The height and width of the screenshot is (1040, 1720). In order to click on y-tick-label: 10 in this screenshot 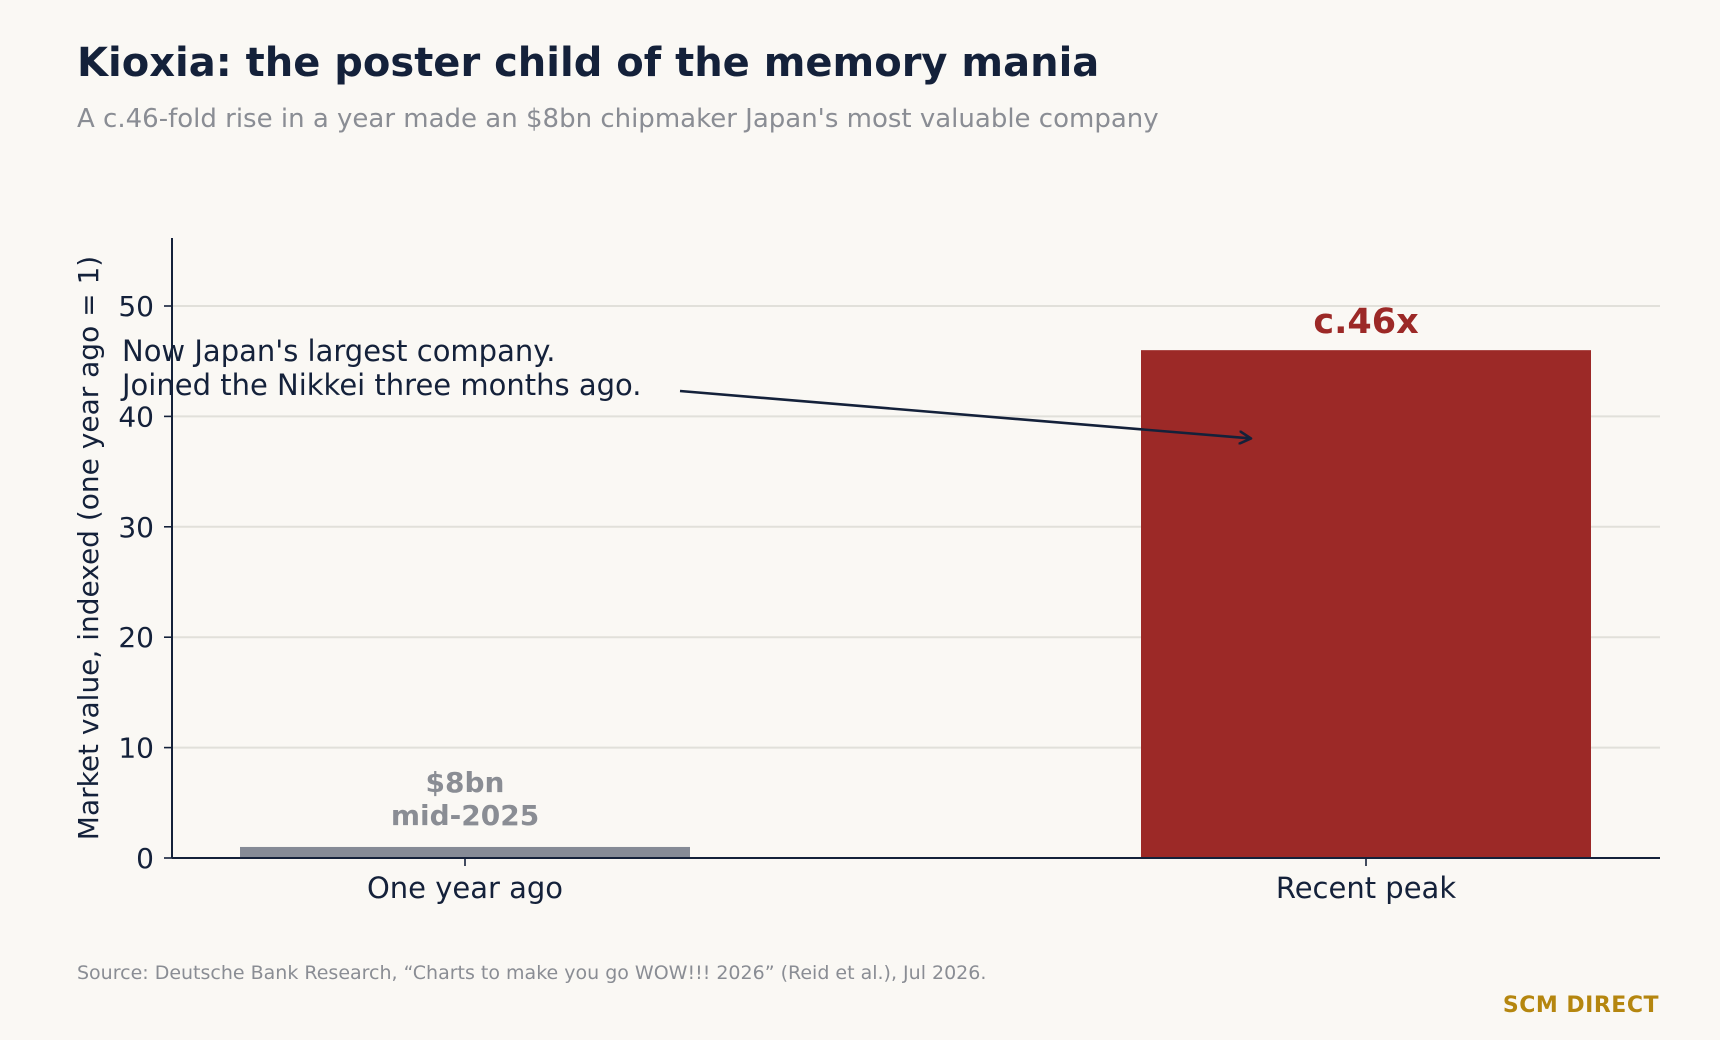, I will do `click(136, 748)`.